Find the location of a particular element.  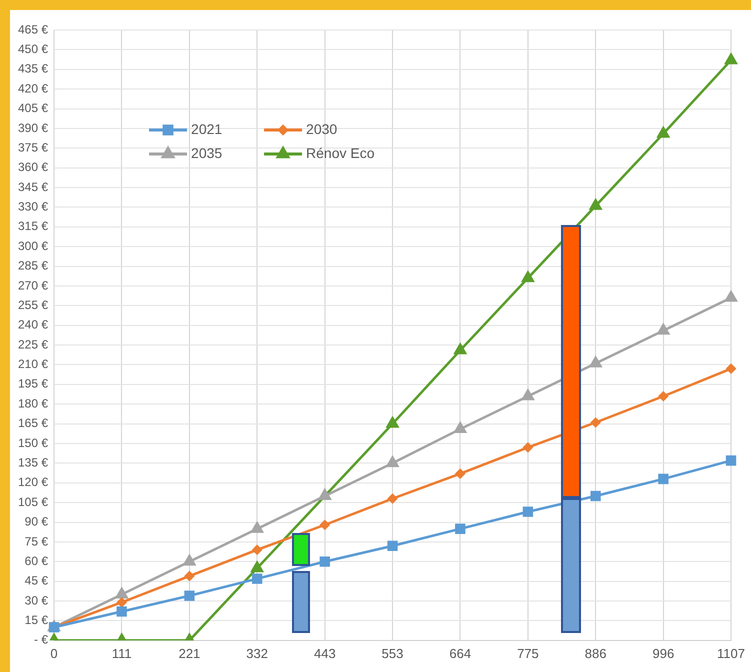

y-tick-label: 15 € is located at coordinates (36, 620).